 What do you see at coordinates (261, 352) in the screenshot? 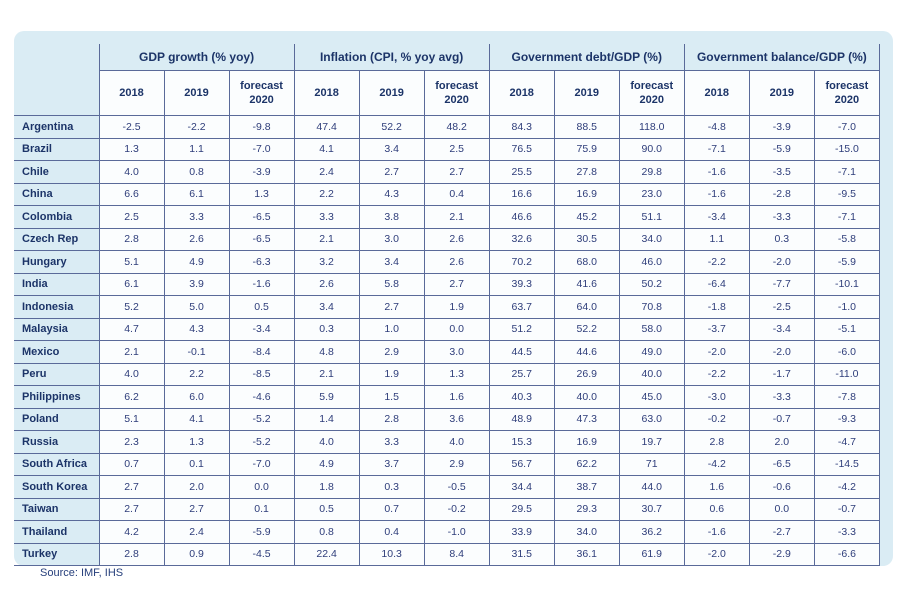
I see `value-cell: -8.4` at bounding box center [261, 352].